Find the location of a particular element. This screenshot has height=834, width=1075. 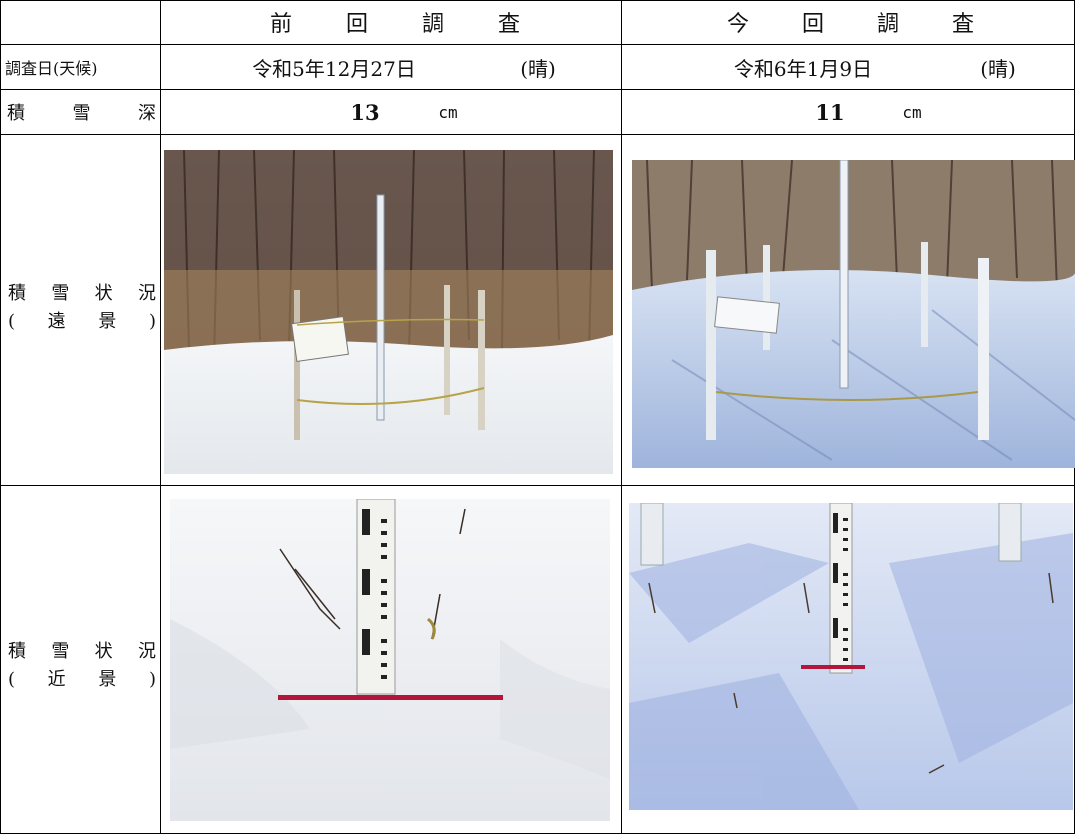

table-border-top is located at coordinates (537, 0).